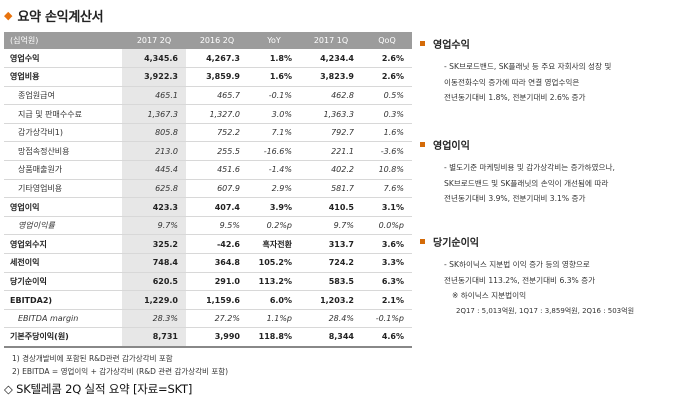  What do you see at coordinates (387, 282) in the screenshot?
I see `cell: 6.3%` at bounding box center [387, 282].